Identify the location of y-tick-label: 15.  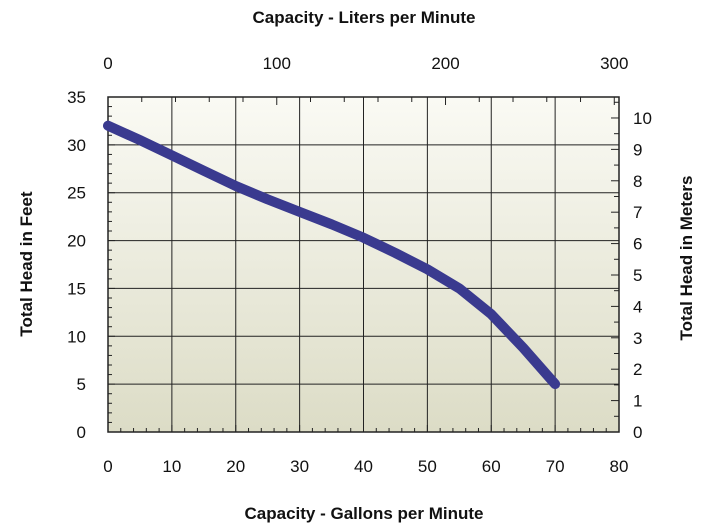
(76, 288).